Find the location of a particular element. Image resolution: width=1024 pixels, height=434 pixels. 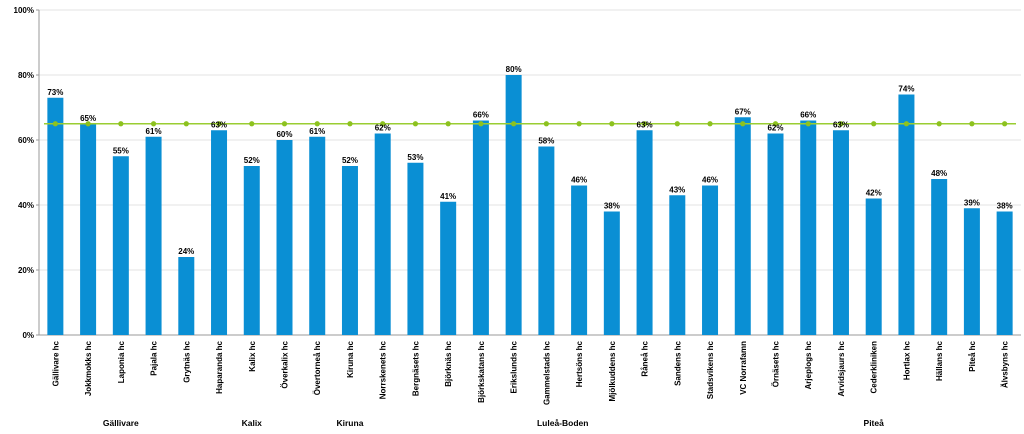

data-label: 58% is located at coordinates (546, 141).